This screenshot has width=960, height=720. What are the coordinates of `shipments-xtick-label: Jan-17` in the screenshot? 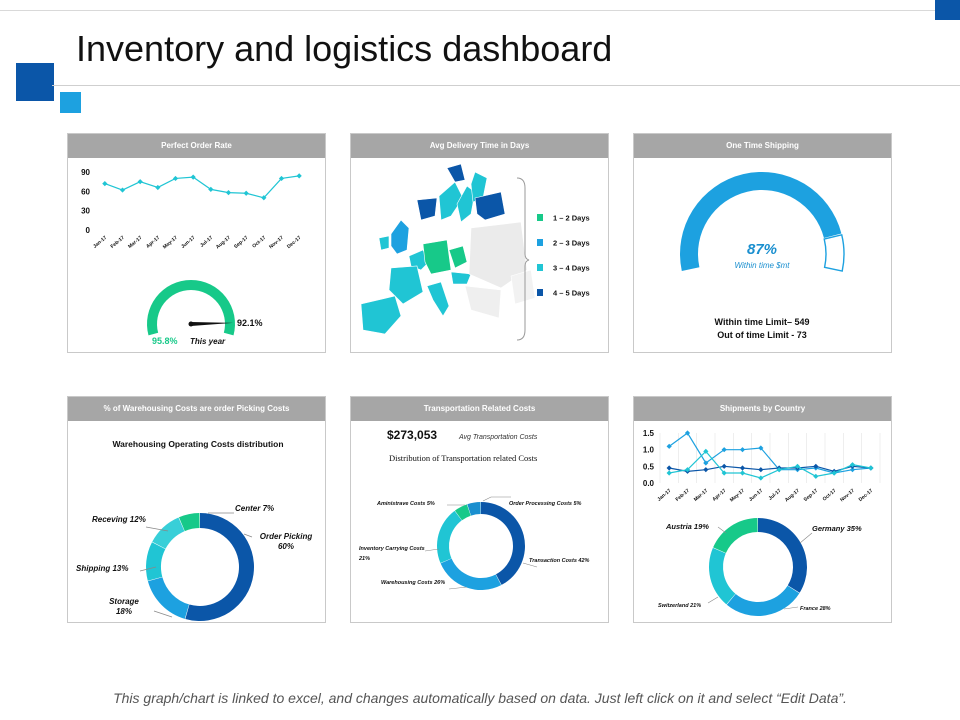 It's located at (664, 495).